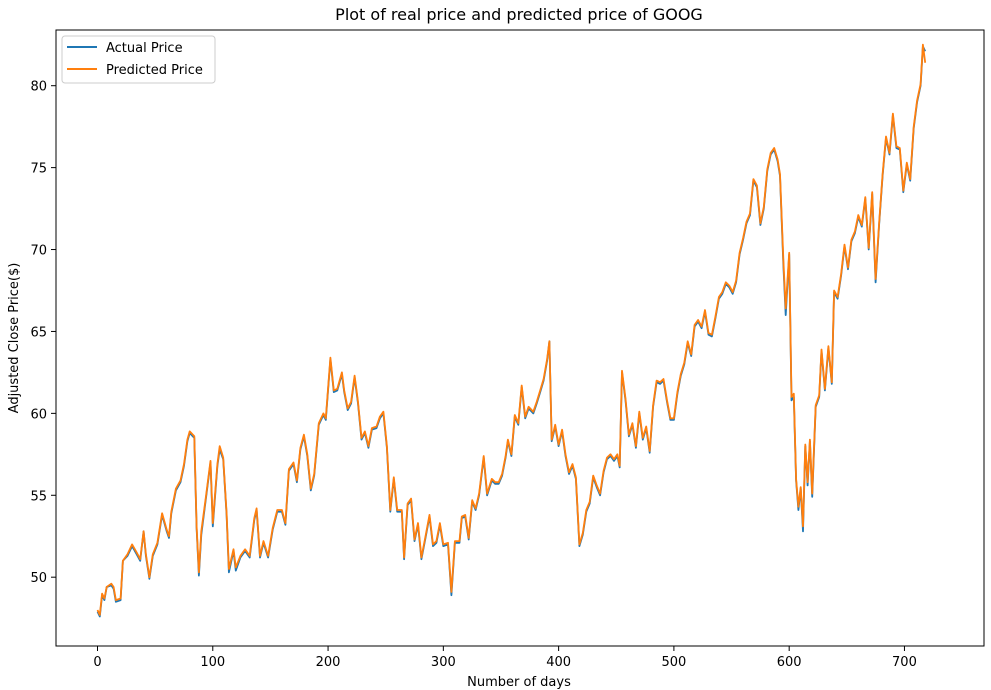  I want to click on y-tick-label: 55, so click(38, 496).